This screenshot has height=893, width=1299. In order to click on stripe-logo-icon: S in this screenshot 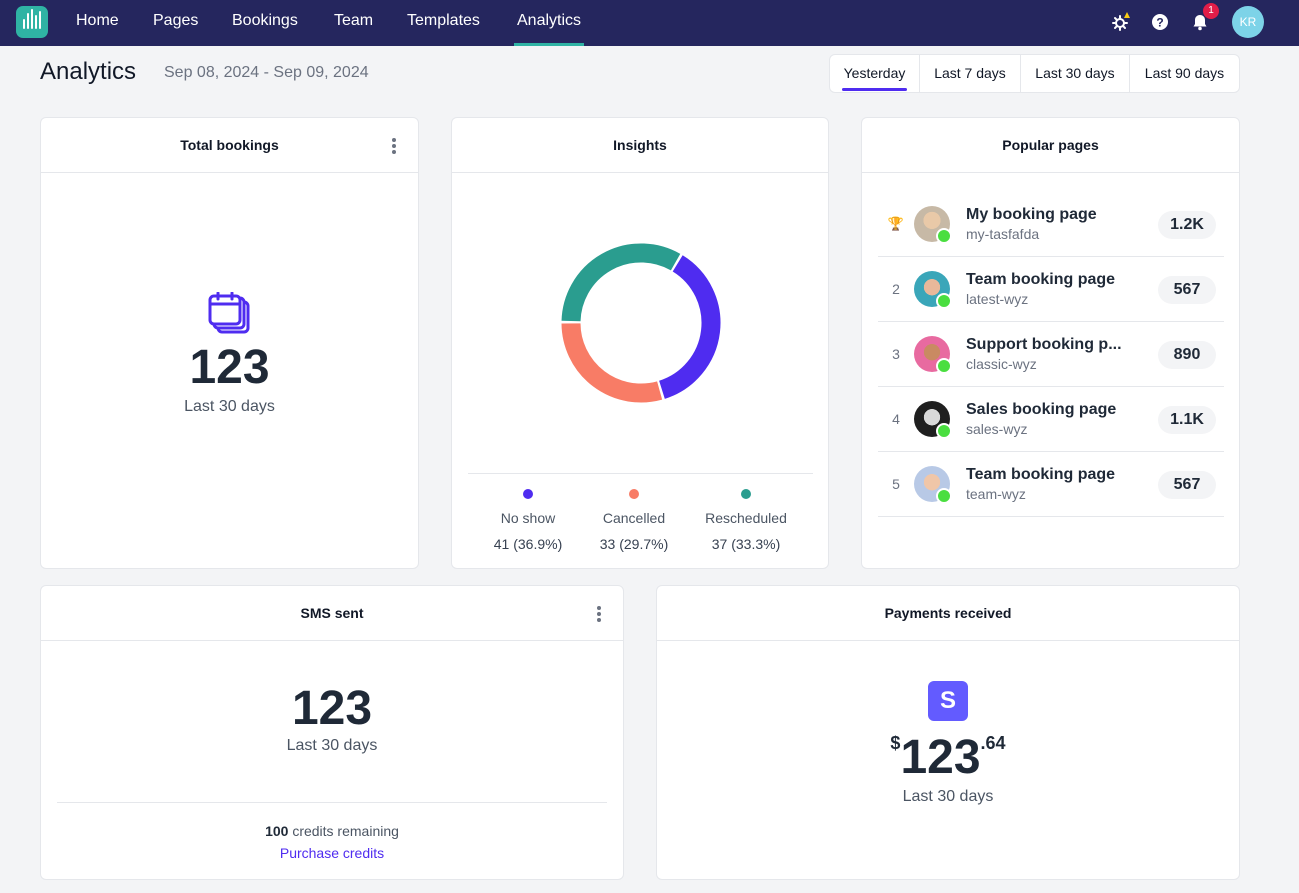, I will do `click(948, 701)`.